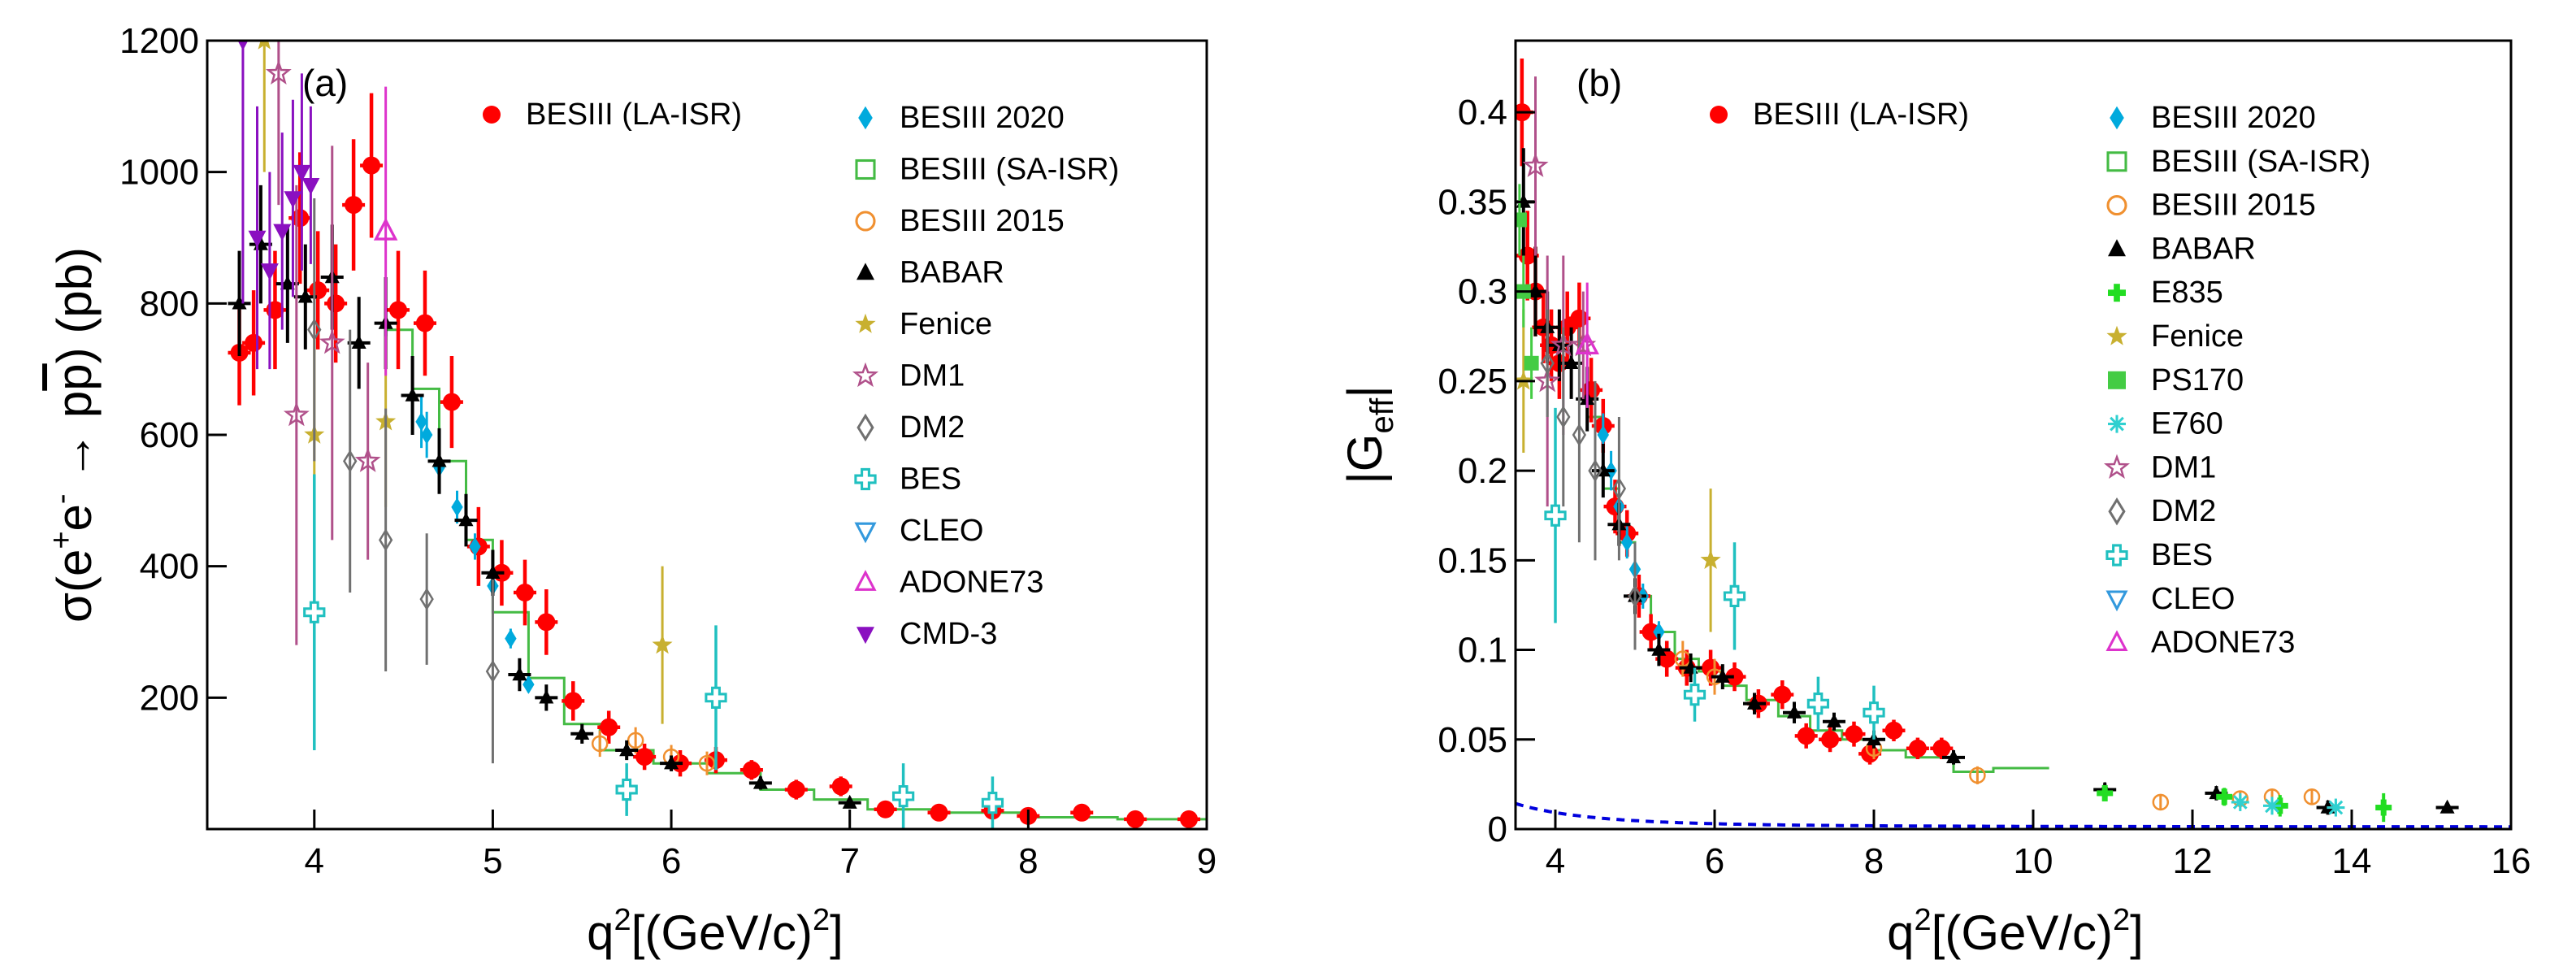 The image size is (2576, 977). What do you see at coordinates (2233, 206) in the screenshot?
I see `legend-label: BESIII 2015` at bounding box center [2233, 206].